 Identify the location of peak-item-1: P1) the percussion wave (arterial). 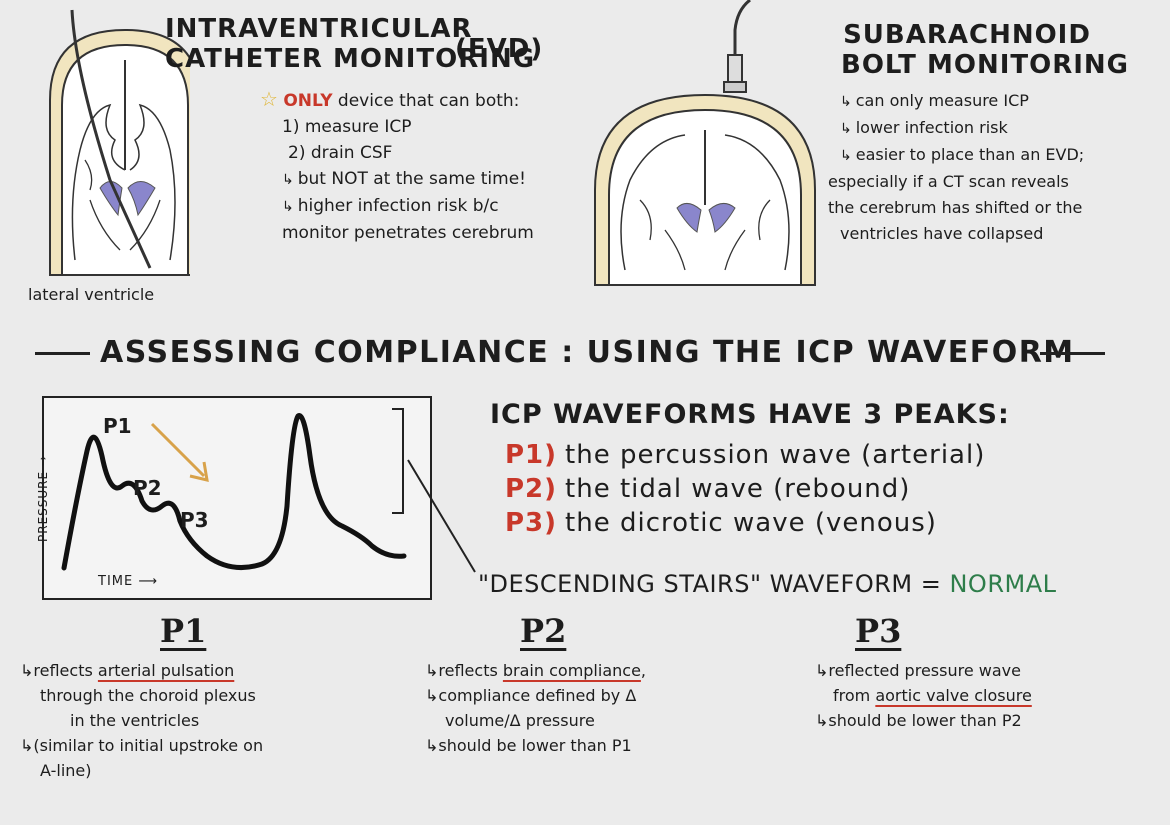
(745, 455).